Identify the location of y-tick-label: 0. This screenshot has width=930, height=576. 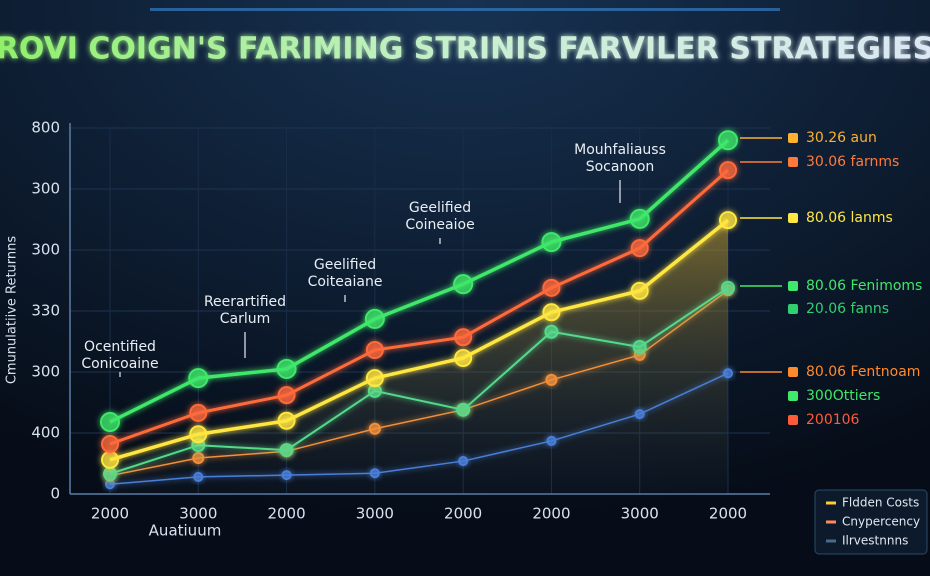
(55, 494).